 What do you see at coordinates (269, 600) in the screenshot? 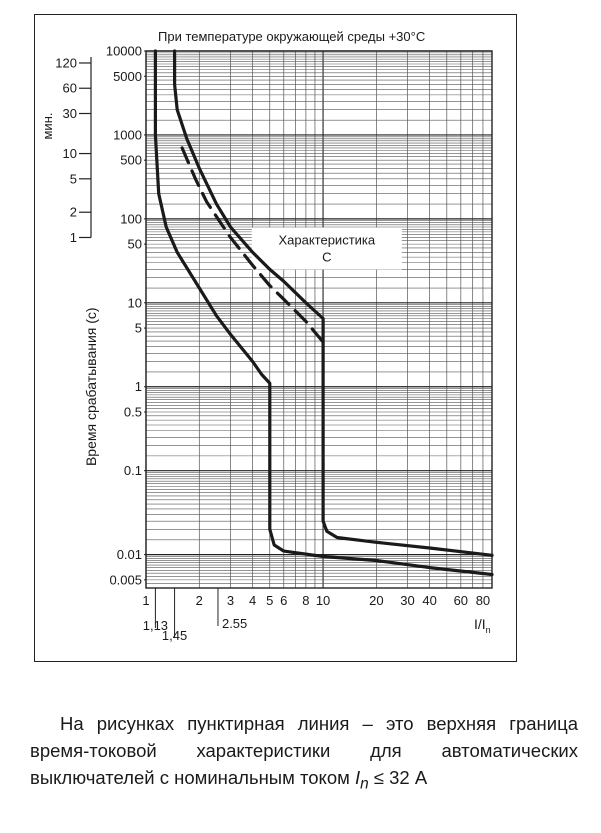
I see `x-tick-label: 5` at bounding box center [269, 600].